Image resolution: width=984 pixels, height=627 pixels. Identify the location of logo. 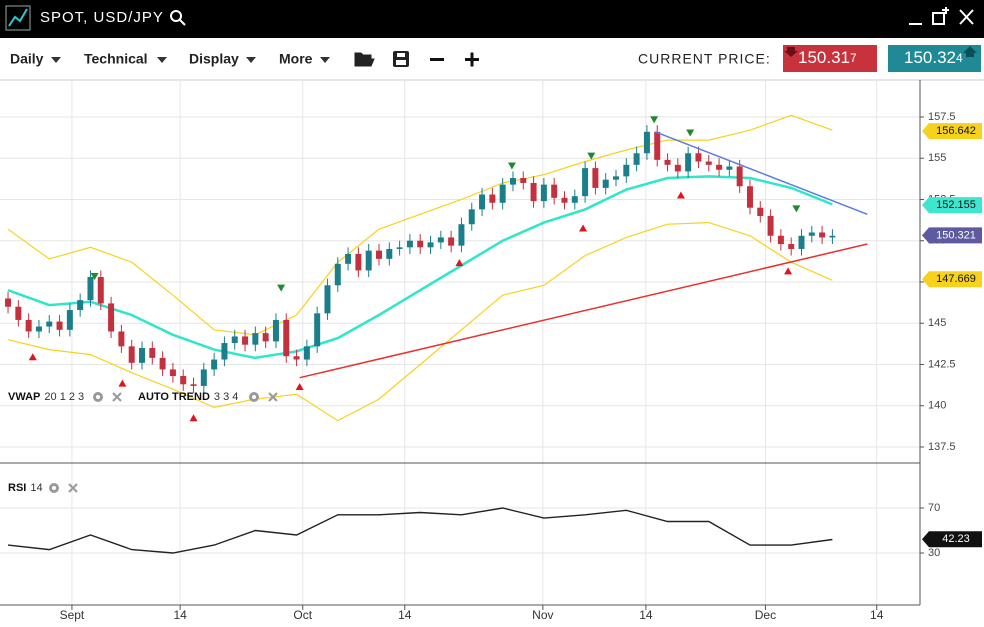
(18, 18).